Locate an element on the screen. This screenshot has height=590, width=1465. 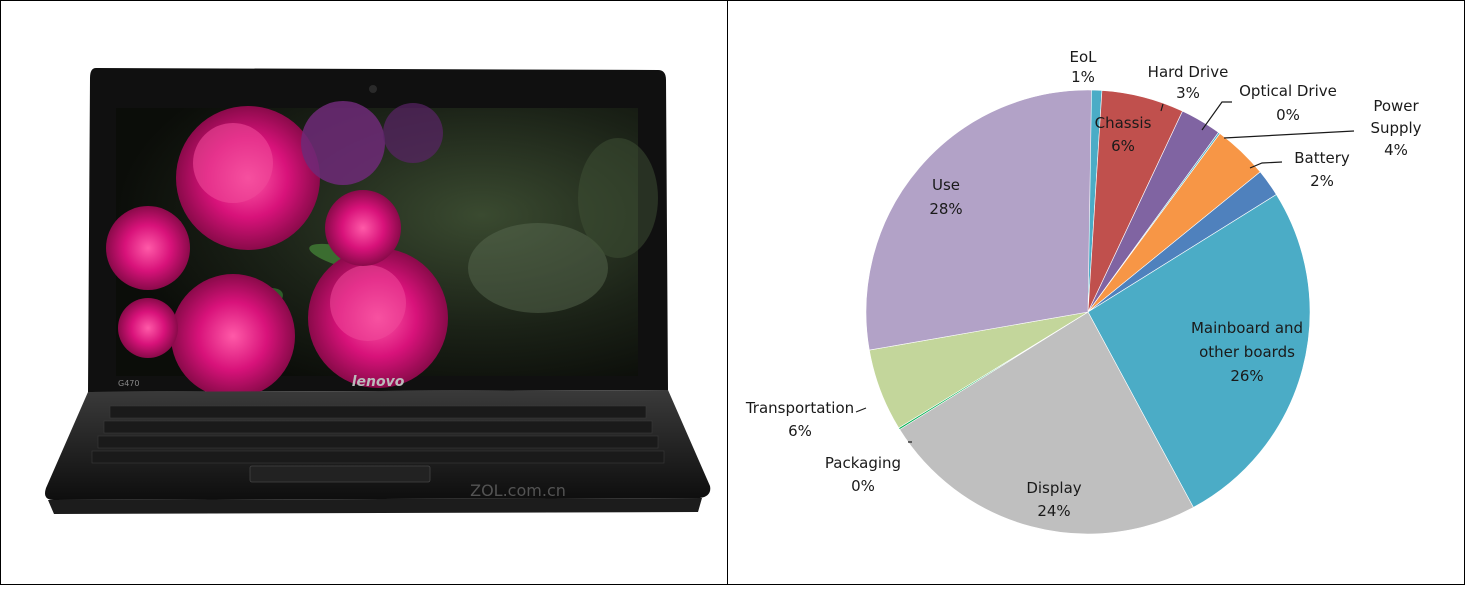
label-optical-drive-name: Optical Drive is located at coordinates (1288, 91).